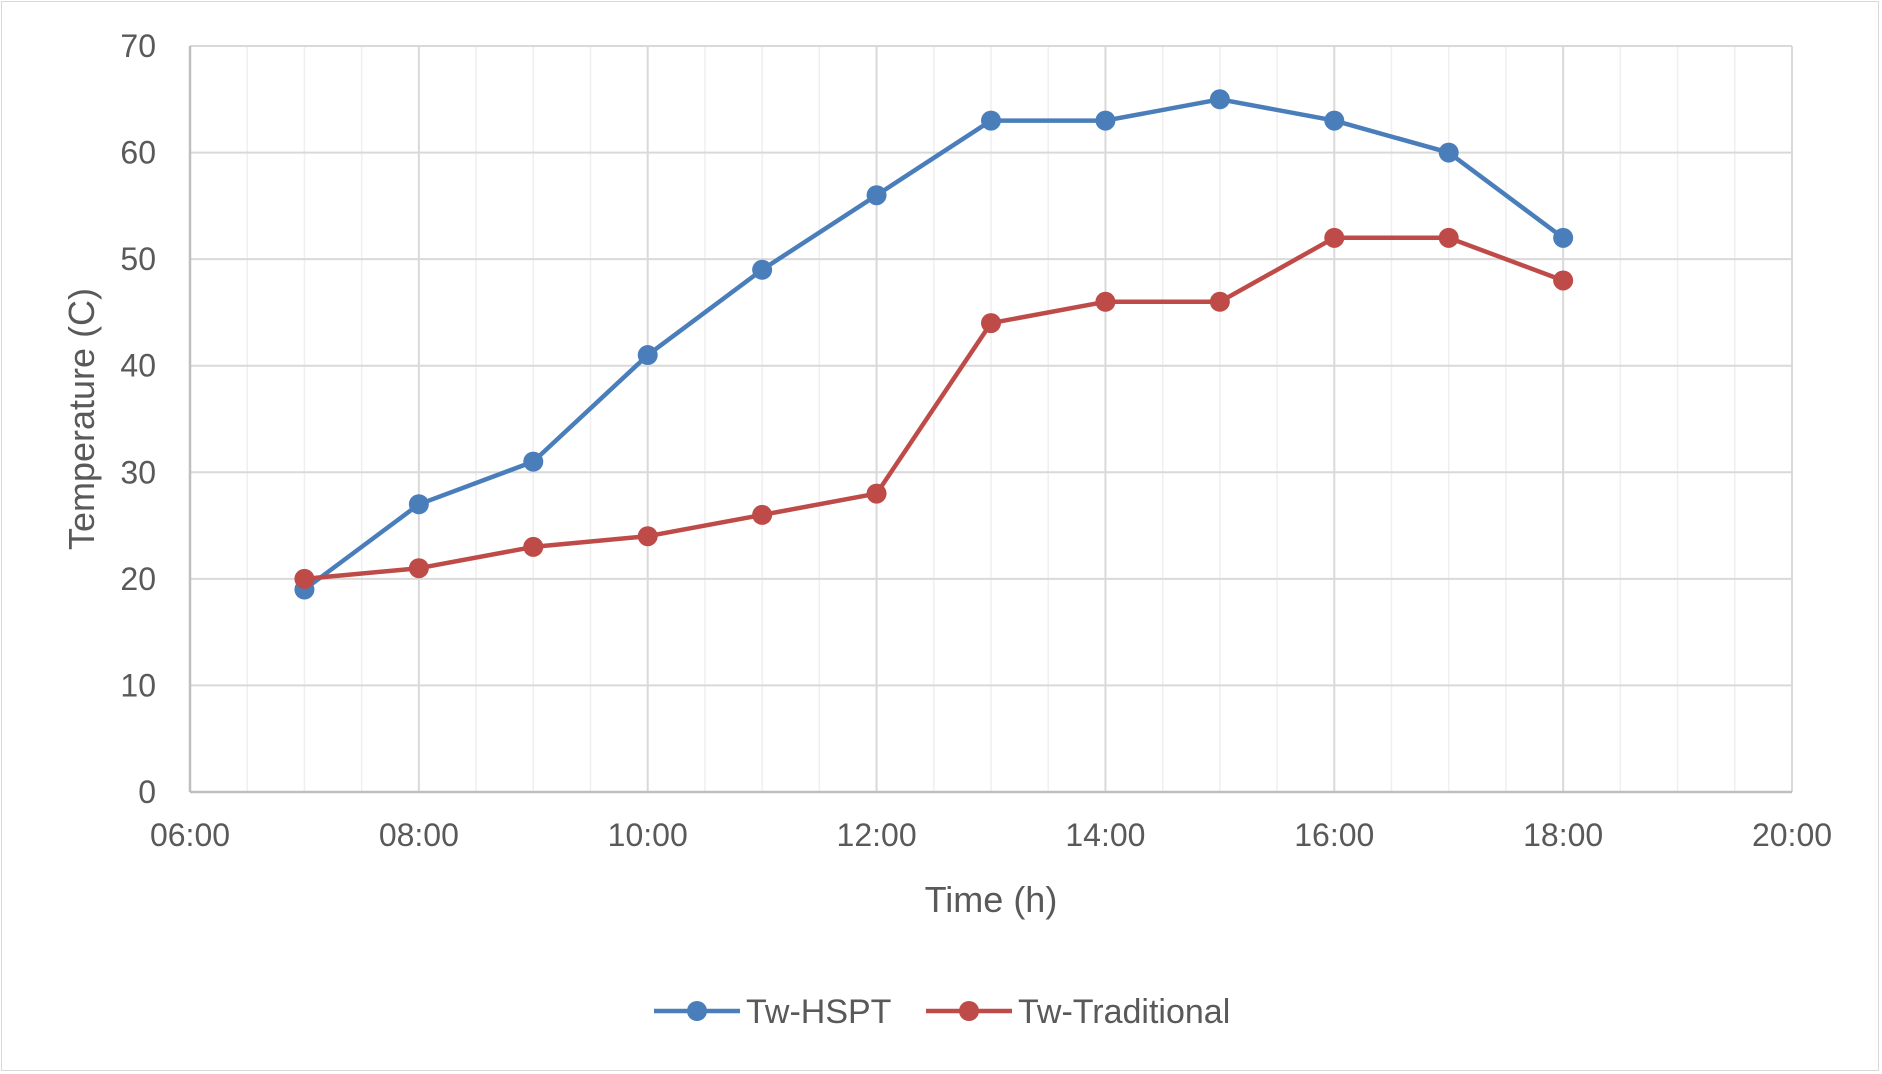 The width and height of the screenshot is (1882, 1074). I want to click on legend-item-tw-traditional: Tw-Traditional, so click(1078, 1012).